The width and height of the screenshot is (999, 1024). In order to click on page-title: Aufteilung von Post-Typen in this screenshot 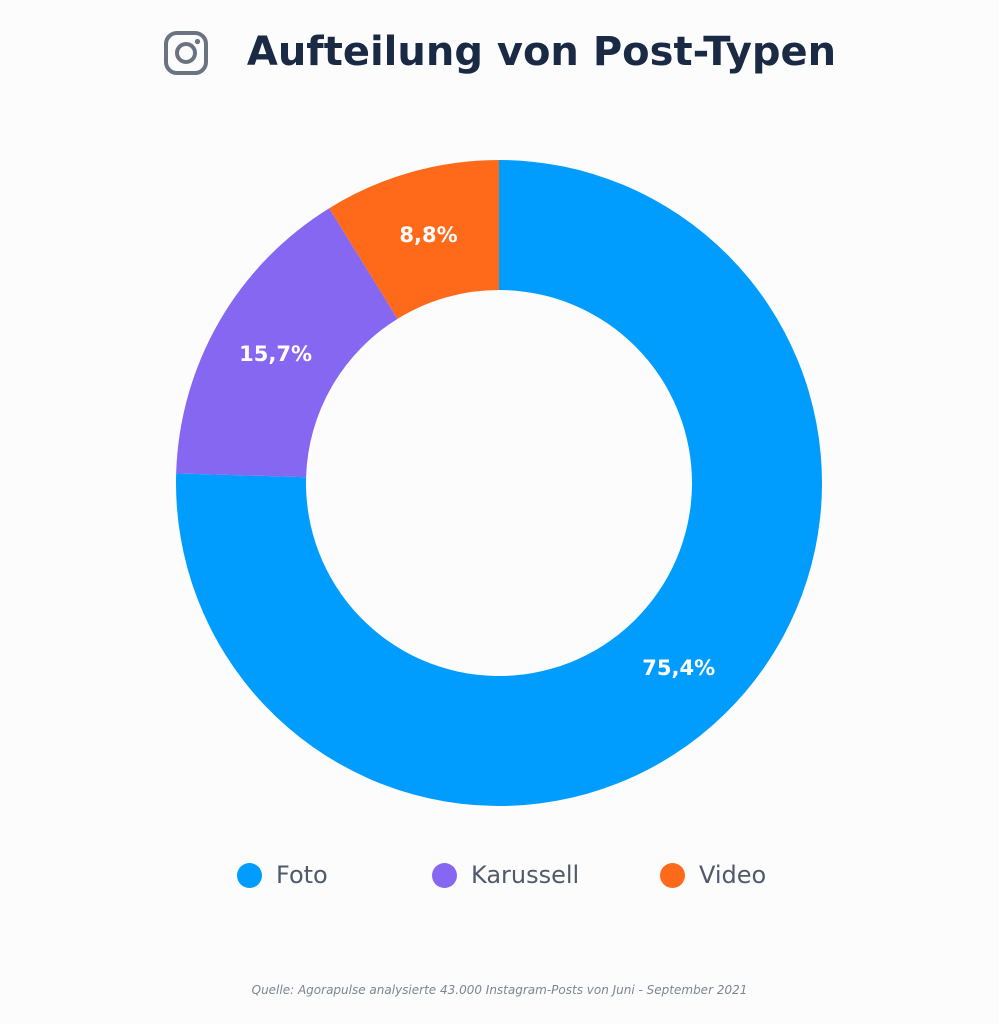, I will do `click(541, 52)`.